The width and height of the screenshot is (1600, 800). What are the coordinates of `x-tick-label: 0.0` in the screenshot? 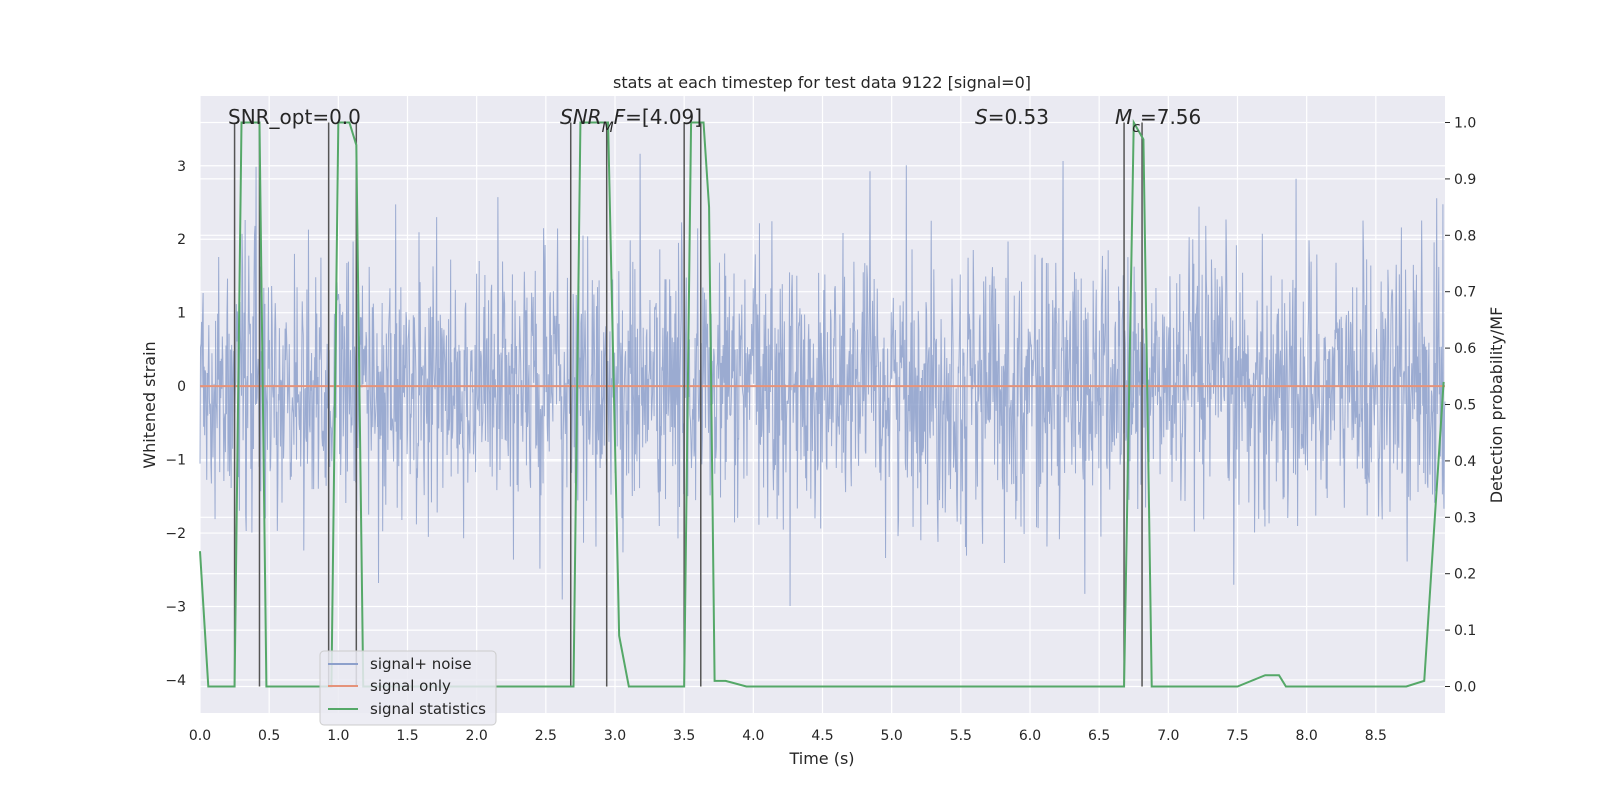 It's located at (200, 736).